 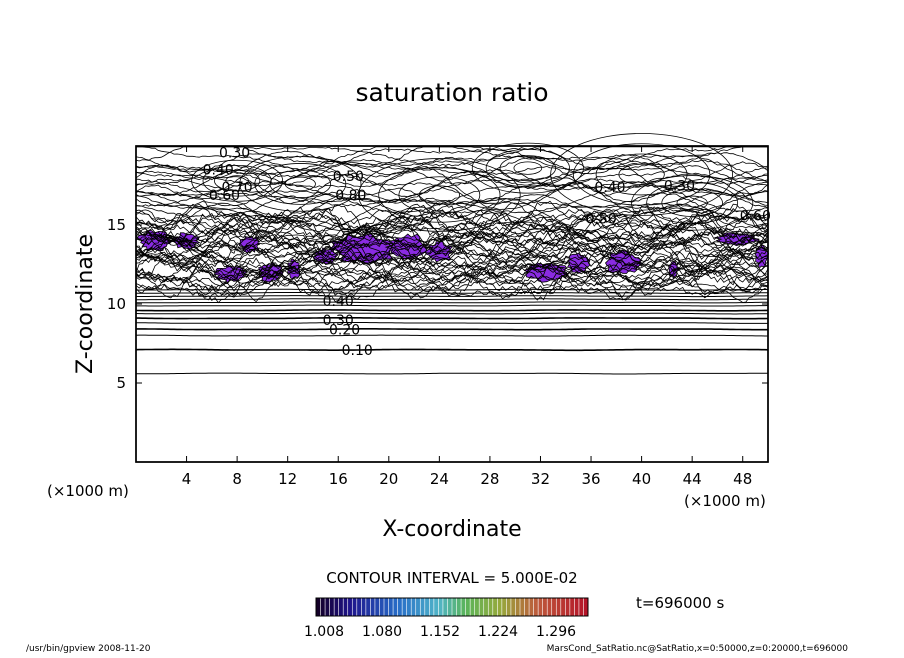 I want to click on colorbar-label: 1.152, so click(x=440, y=632).